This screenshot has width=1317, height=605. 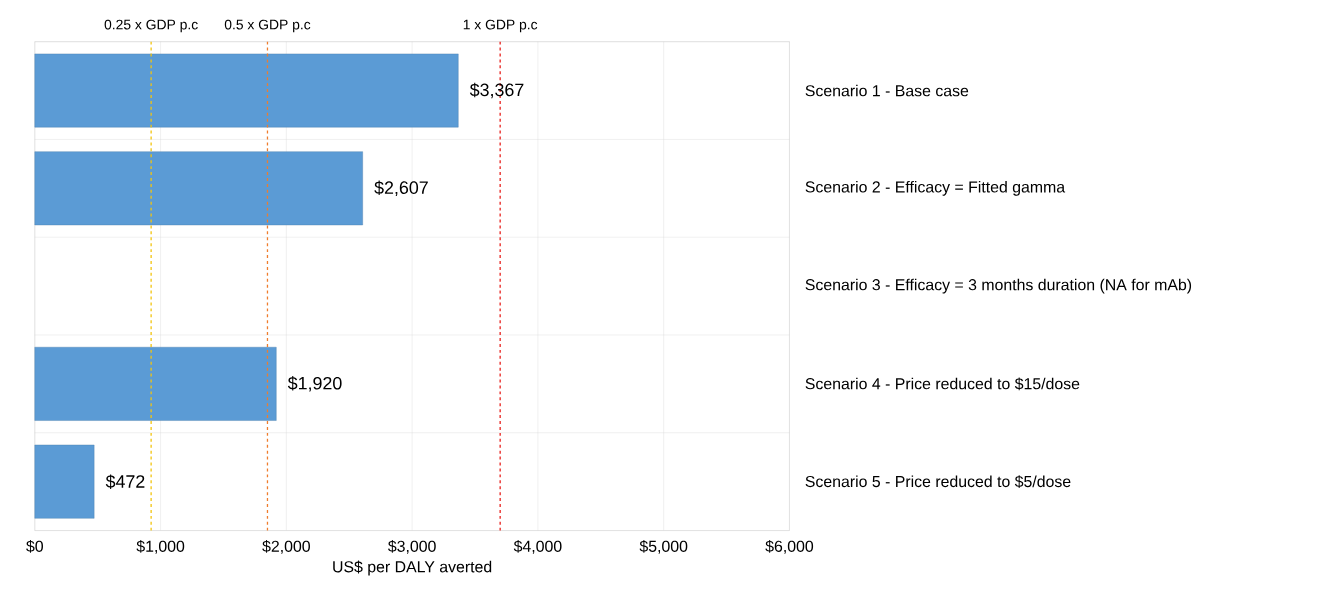 What do you see at coordinates (125, 481) in the screenshot?
I see `data-label: $472` at bounding box center [125, 481].